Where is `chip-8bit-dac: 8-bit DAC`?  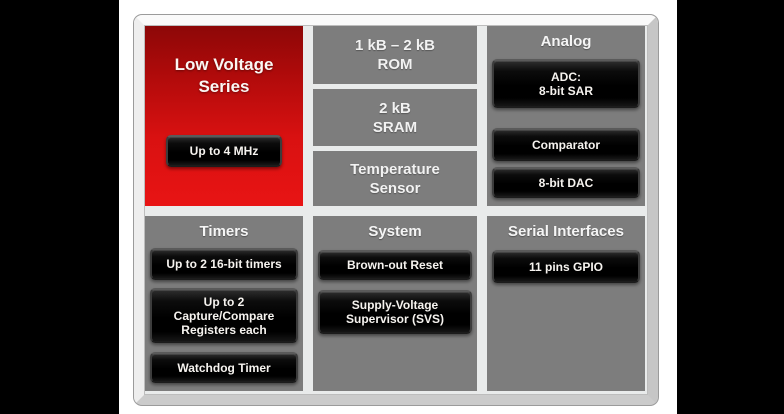 chip-8bit-dac: 8-bit DAC is located at coordinates (566, 182).